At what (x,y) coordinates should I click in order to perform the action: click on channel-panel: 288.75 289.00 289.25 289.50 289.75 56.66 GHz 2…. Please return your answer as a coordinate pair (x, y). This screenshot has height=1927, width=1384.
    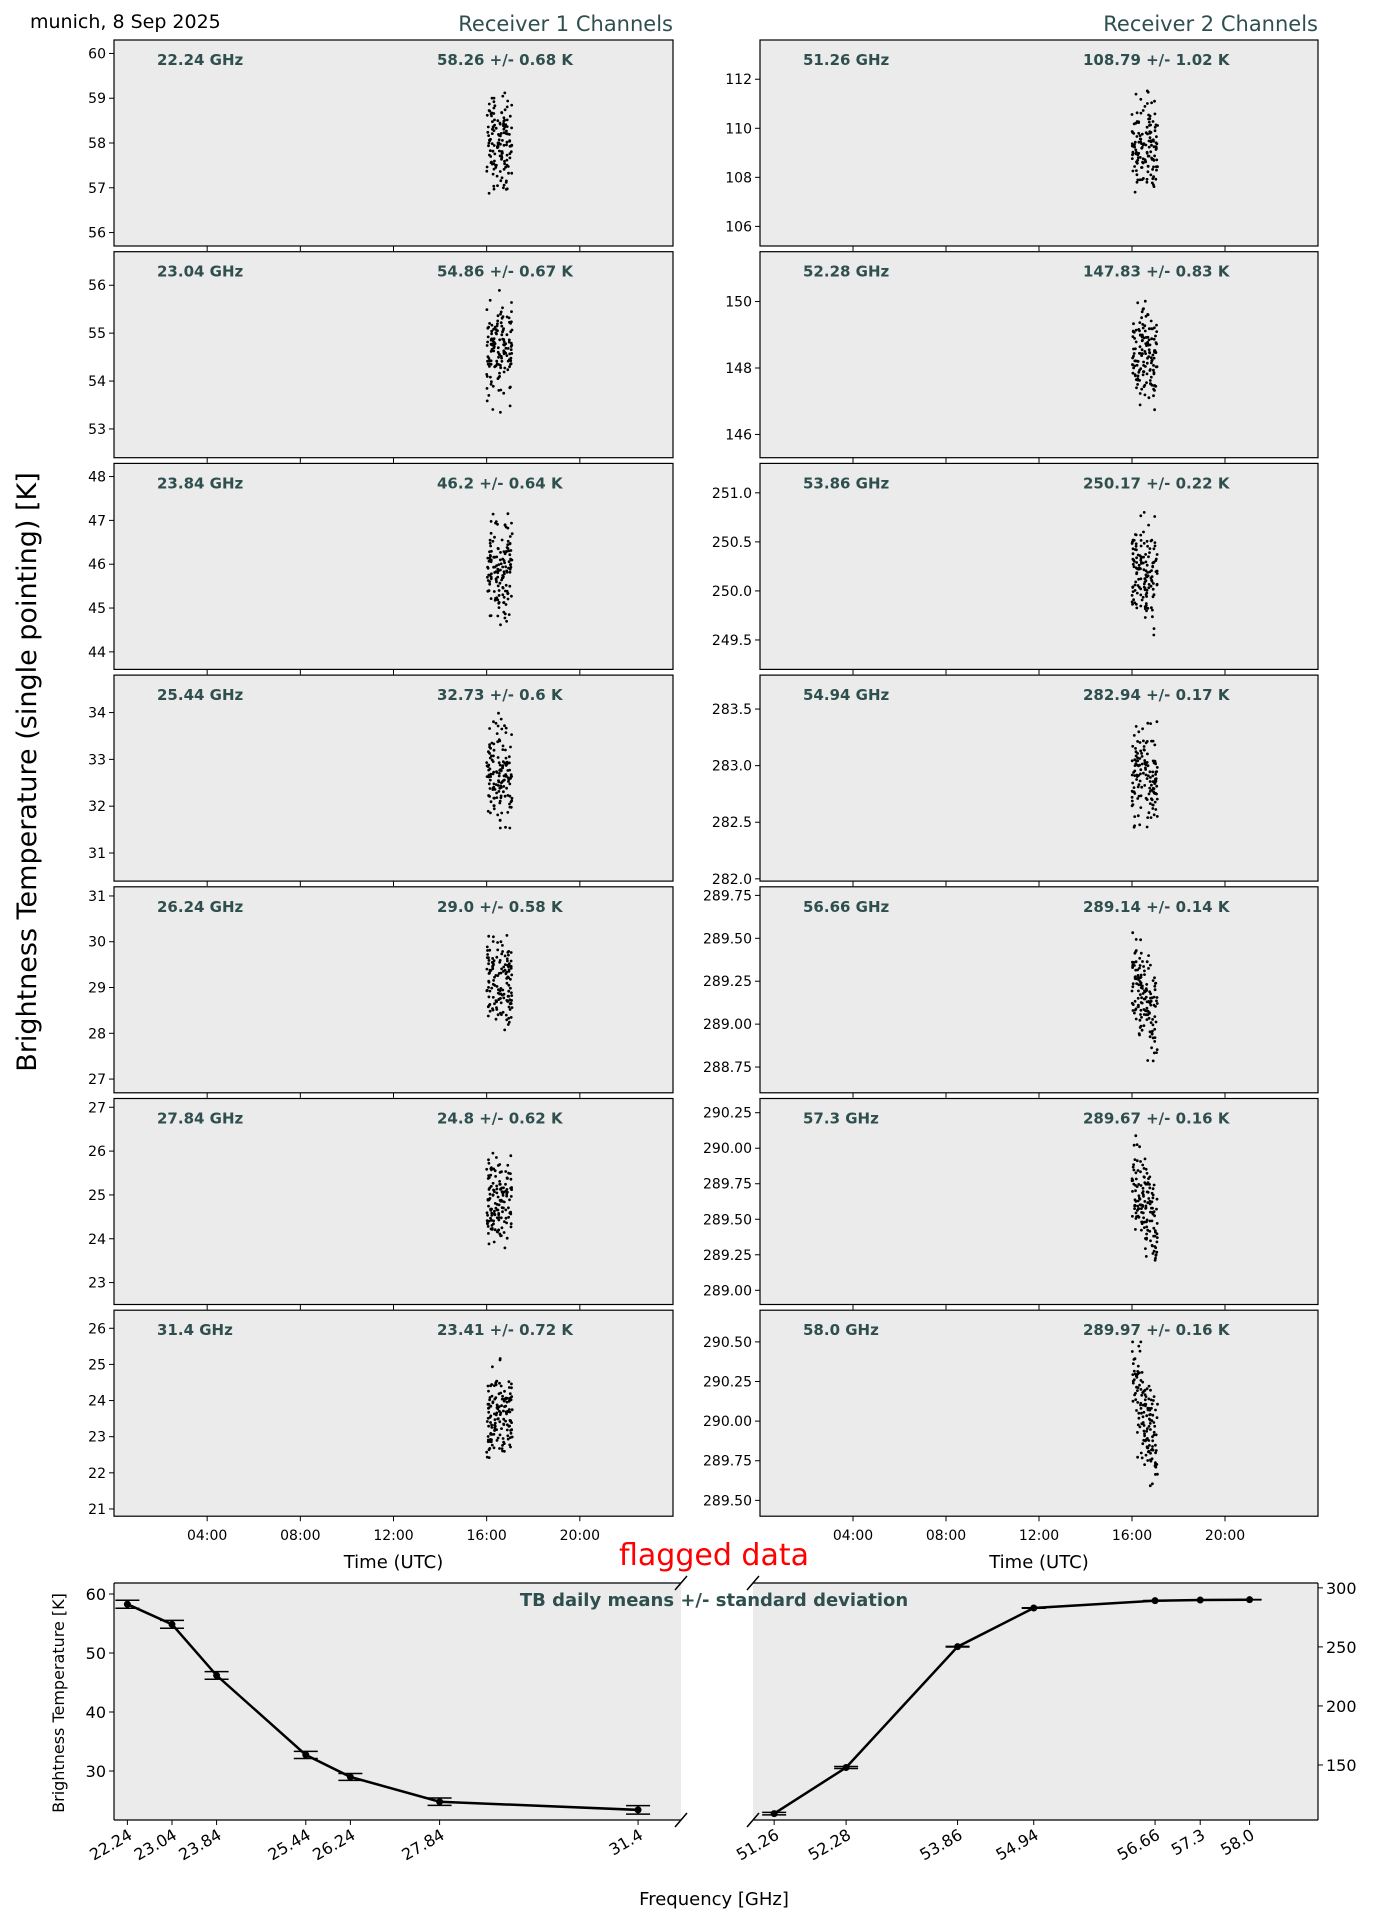
    Looking at the image, I should click on (1011, 992).